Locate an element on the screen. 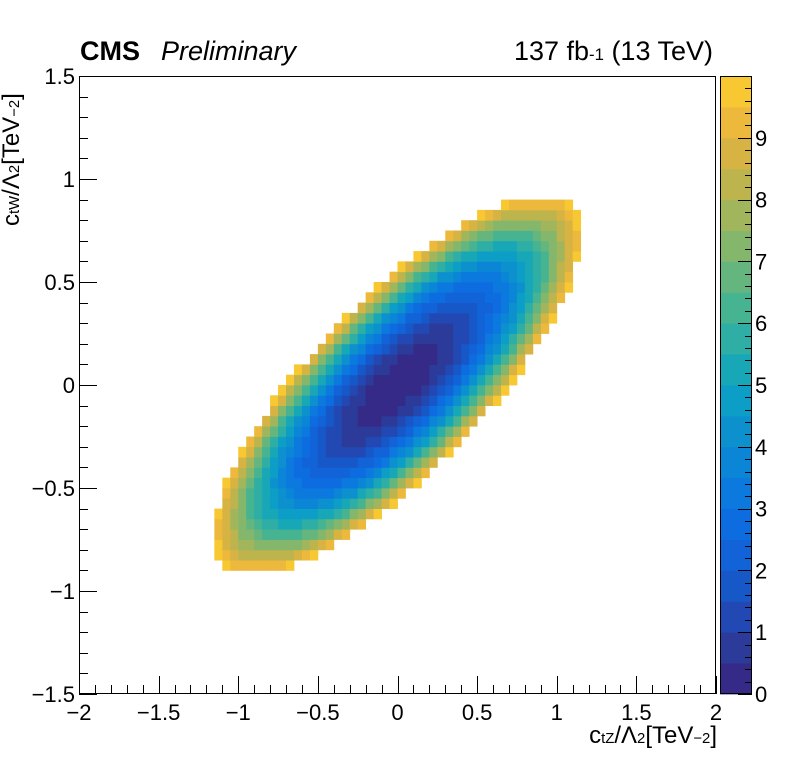 This screenshot has width=796, height=772. z-tick-label: 7 is located at coordinates (761, 261).